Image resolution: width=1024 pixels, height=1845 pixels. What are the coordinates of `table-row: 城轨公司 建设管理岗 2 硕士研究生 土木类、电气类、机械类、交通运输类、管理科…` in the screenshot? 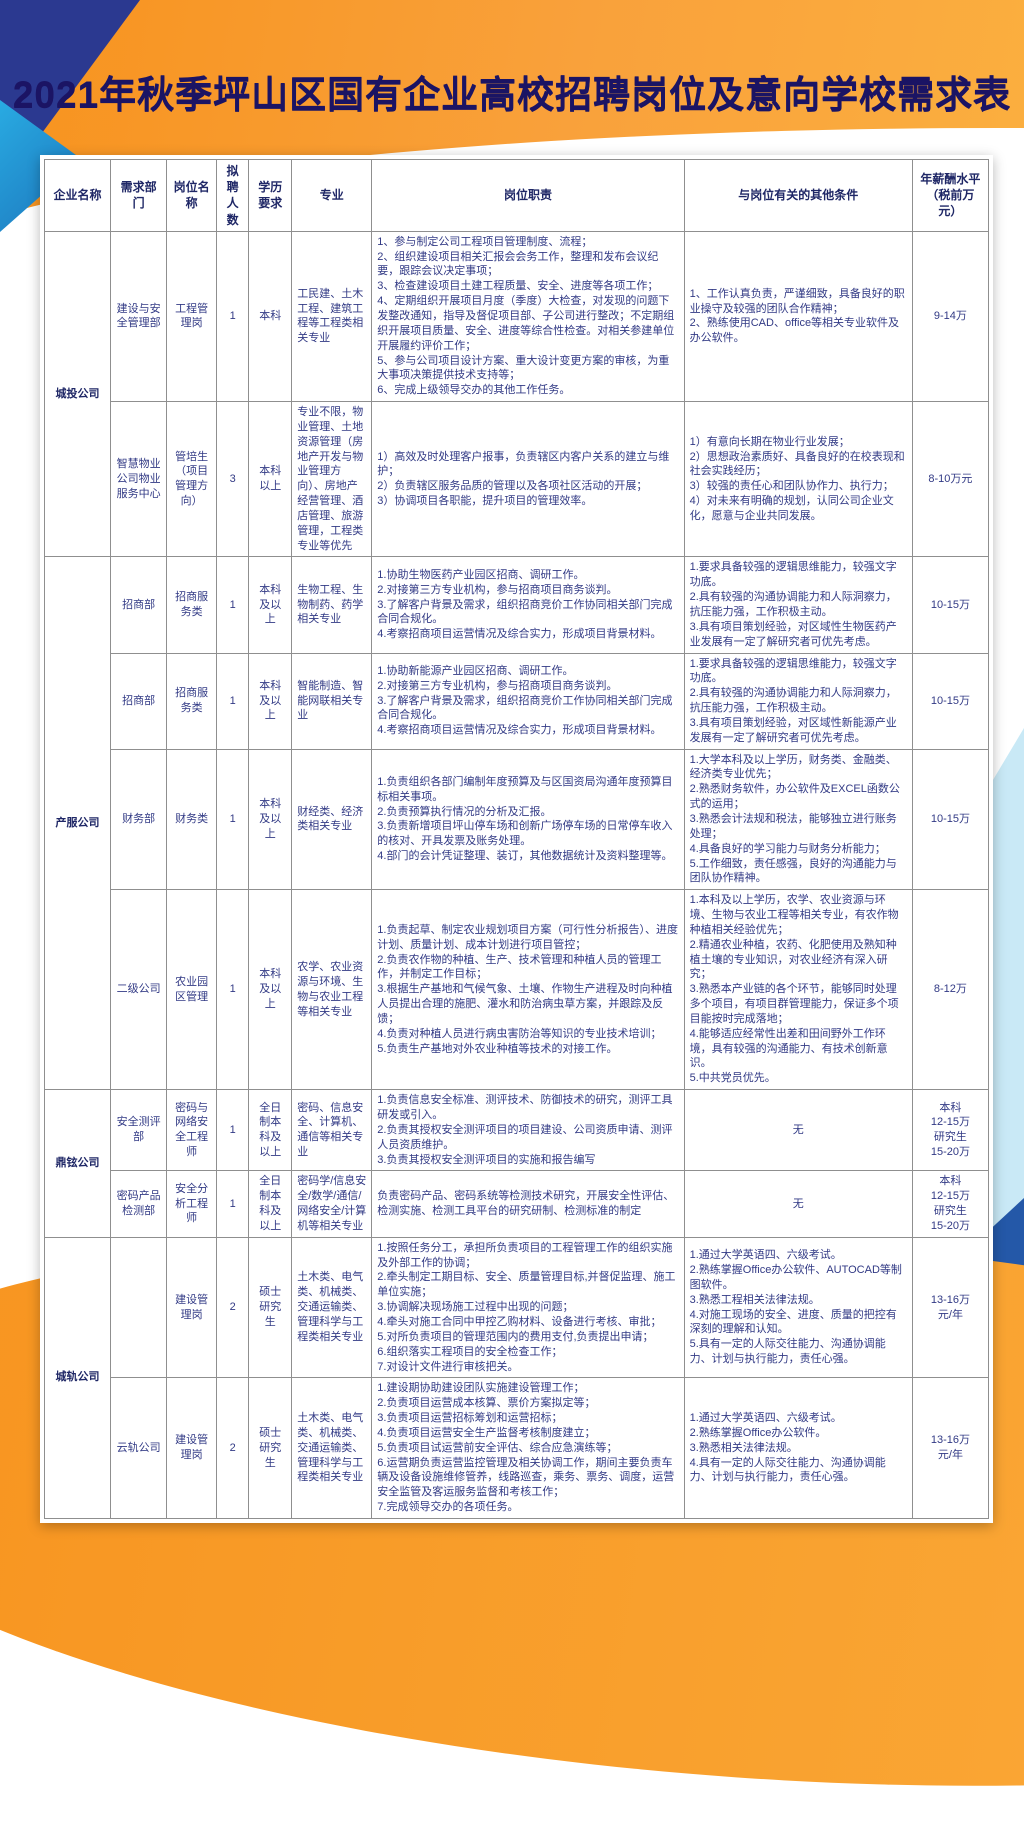 It's located at (516, 1377).